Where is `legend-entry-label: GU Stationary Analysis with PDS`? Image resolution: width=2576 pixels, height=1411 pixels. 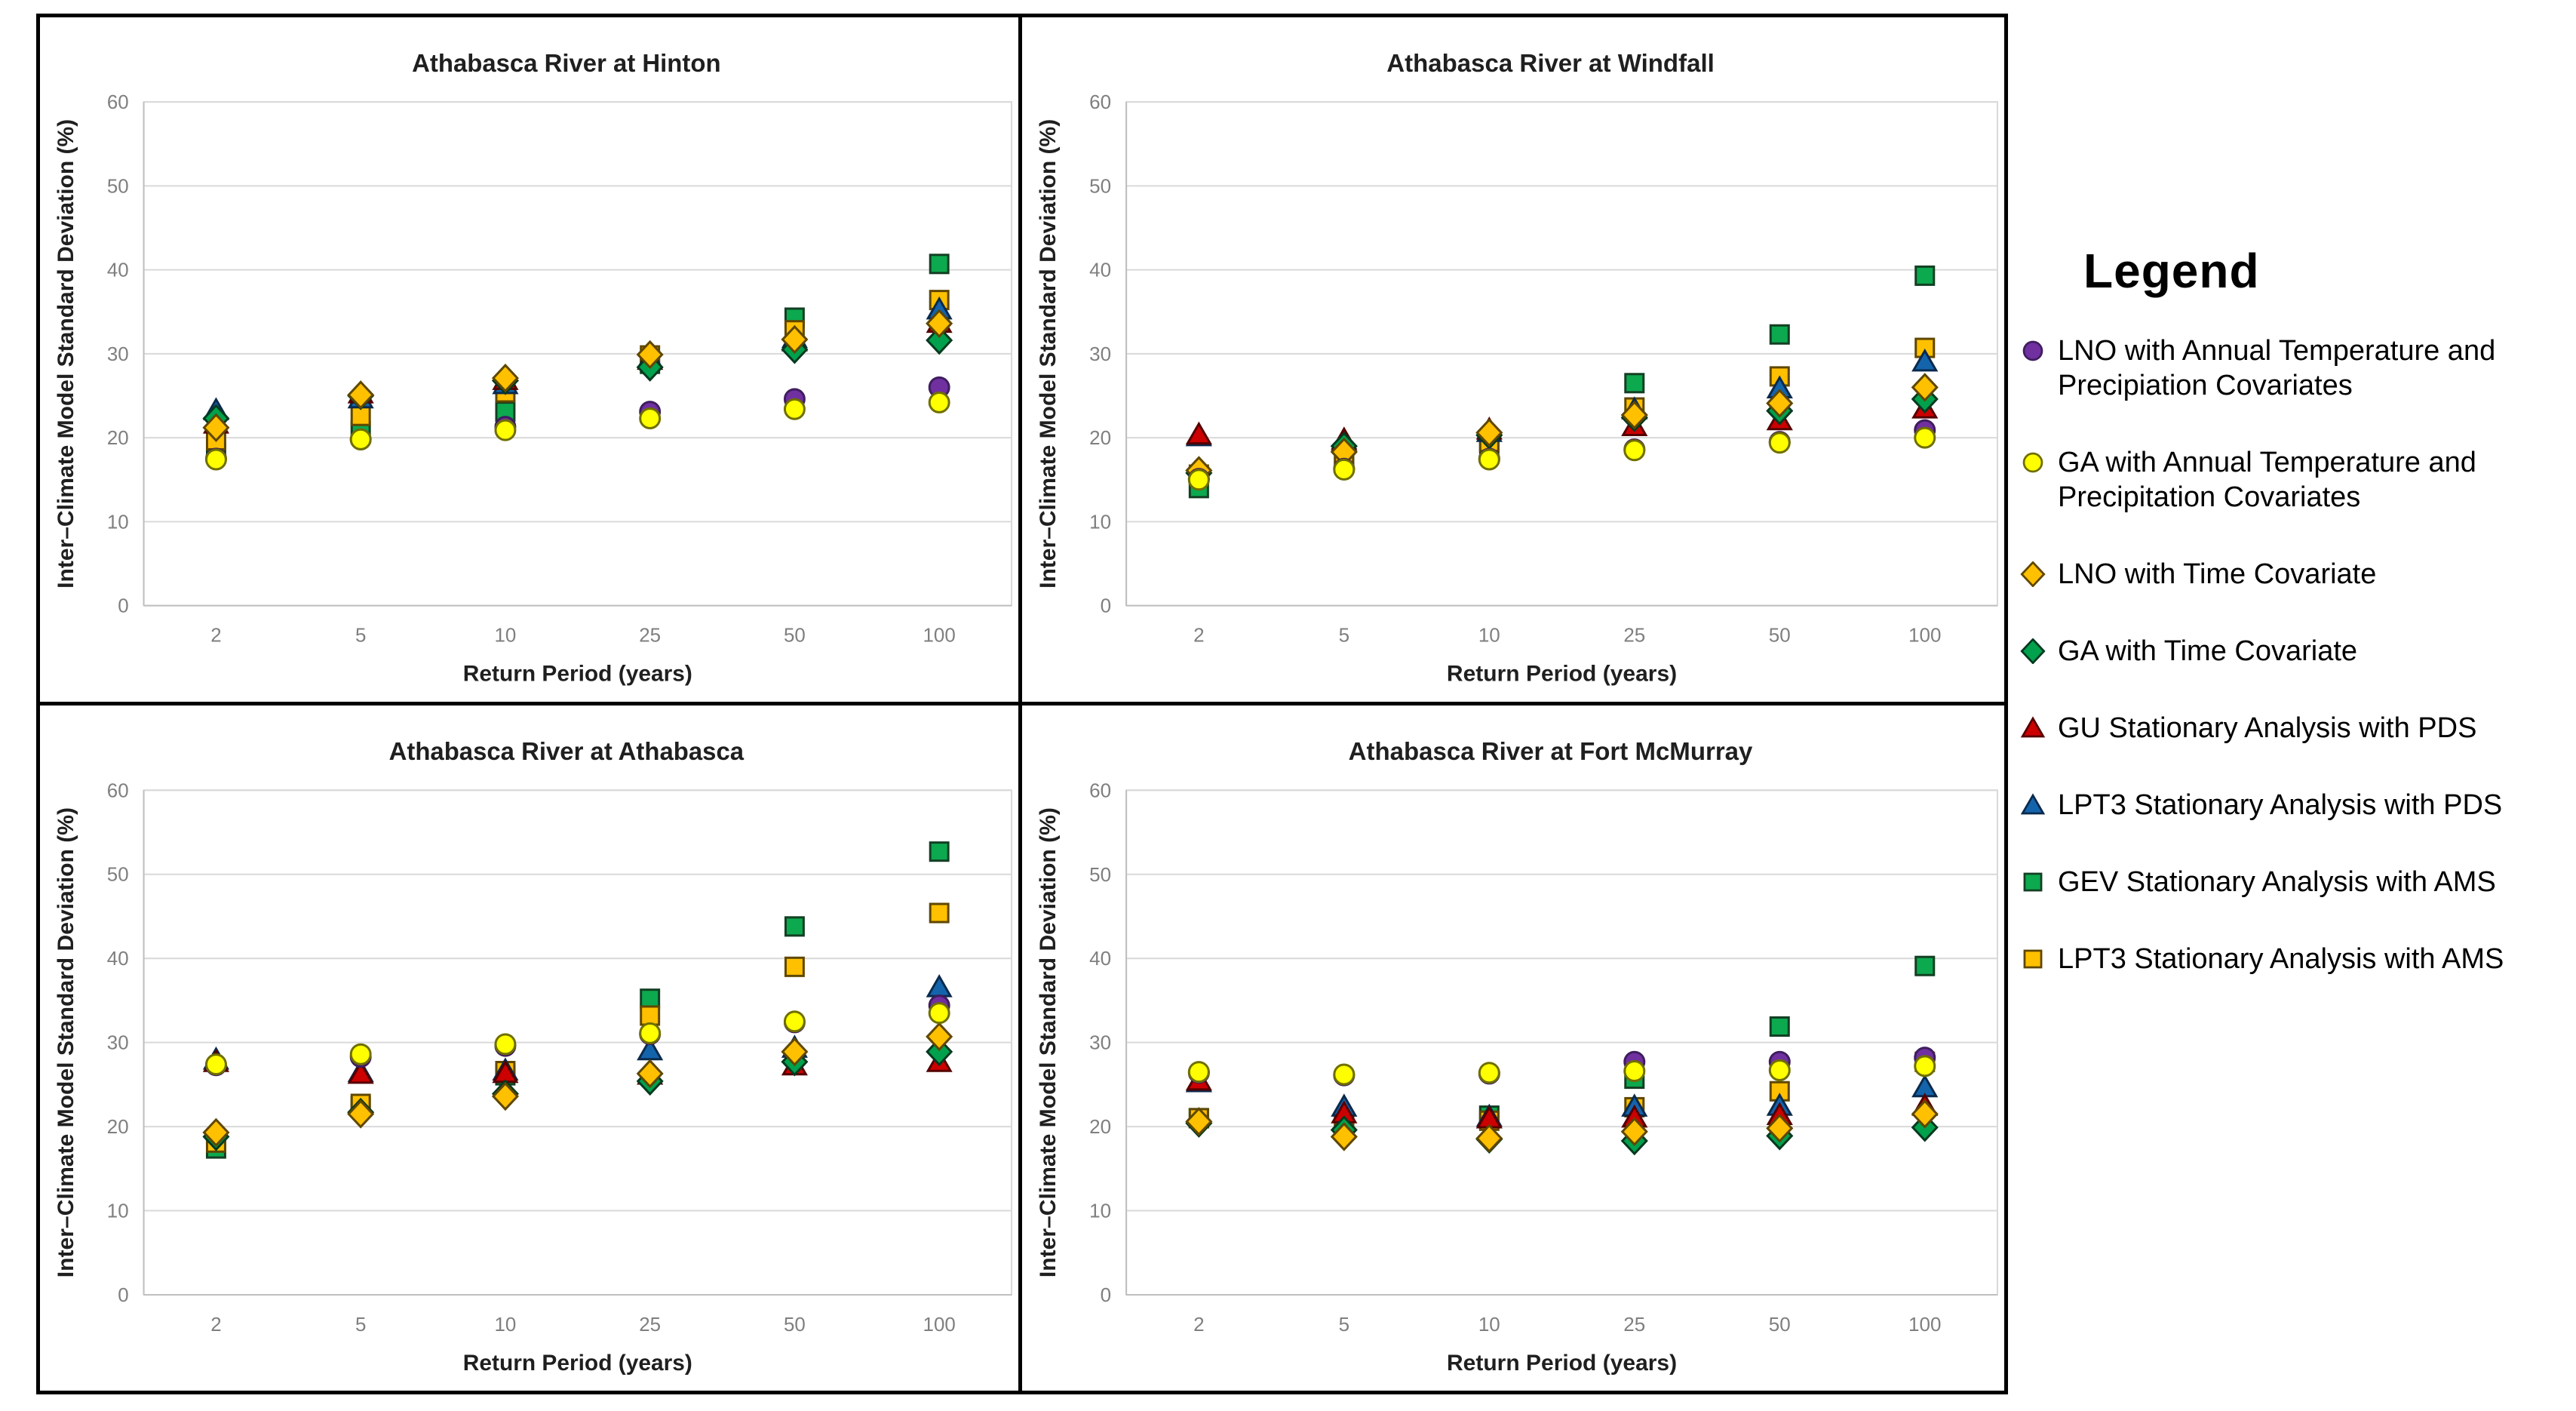 legend-entry-label: GU Stationary Analysis with PDS is located at coordinates (2267, 728).